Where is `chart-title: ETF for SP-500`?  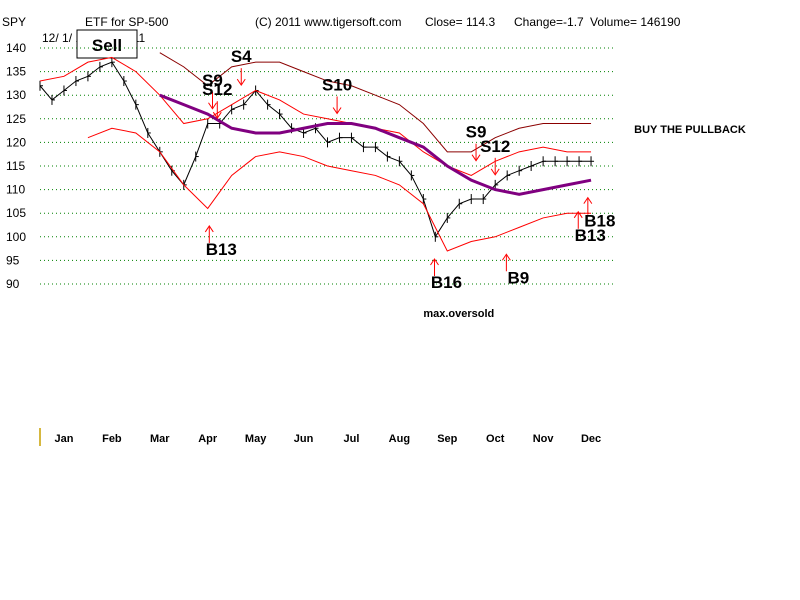 chart-title: ETF for SP-500 is located at coordinates (127, 22).